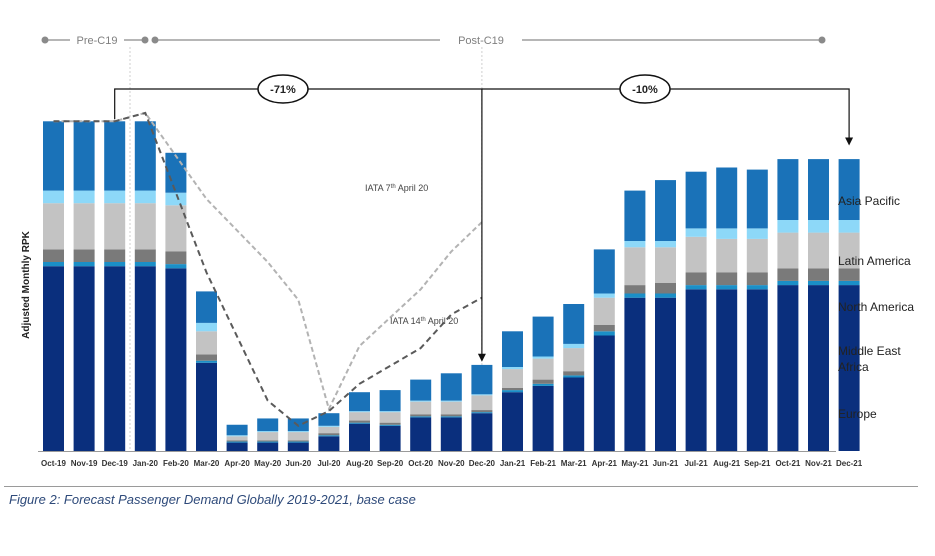 The height and width of the screenshot is (556, 935). I want to click on legend-europe: Europe, so click(857, 414).